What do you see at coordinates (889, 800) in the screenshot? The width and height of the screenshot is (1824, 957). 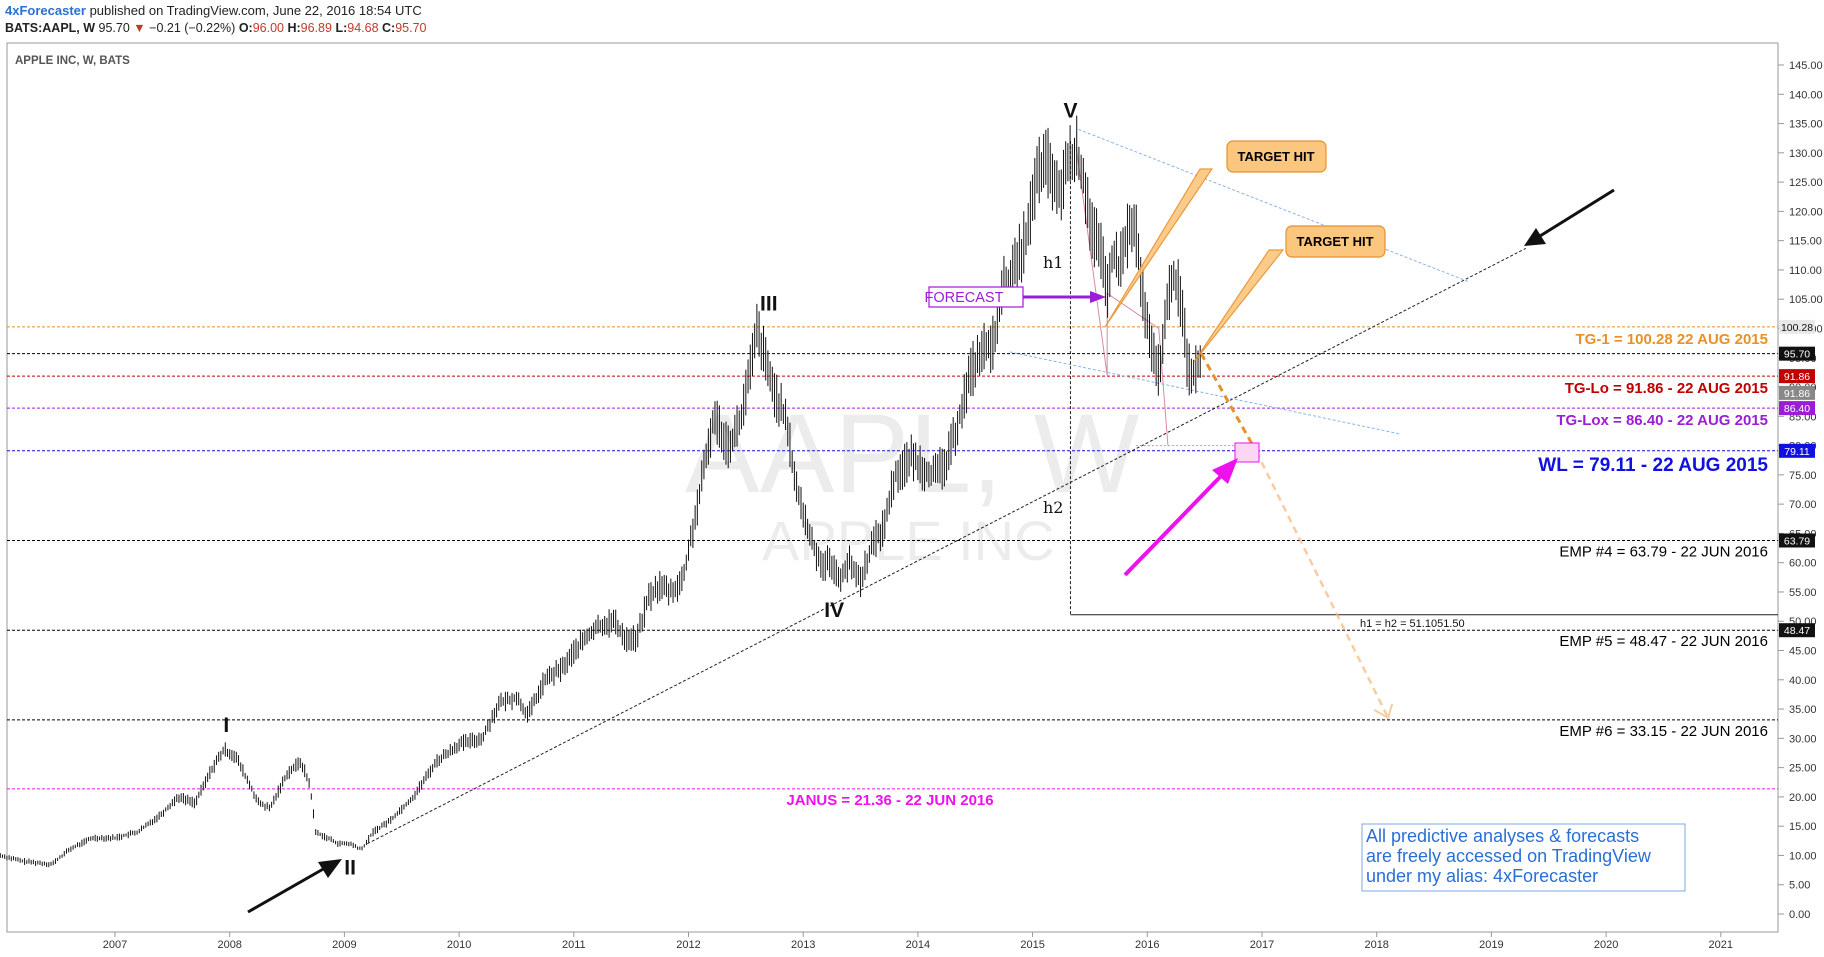 I see `level-label: JANUS = 21.36 - 22 JUN 2016` at bounding box center [889, 800].